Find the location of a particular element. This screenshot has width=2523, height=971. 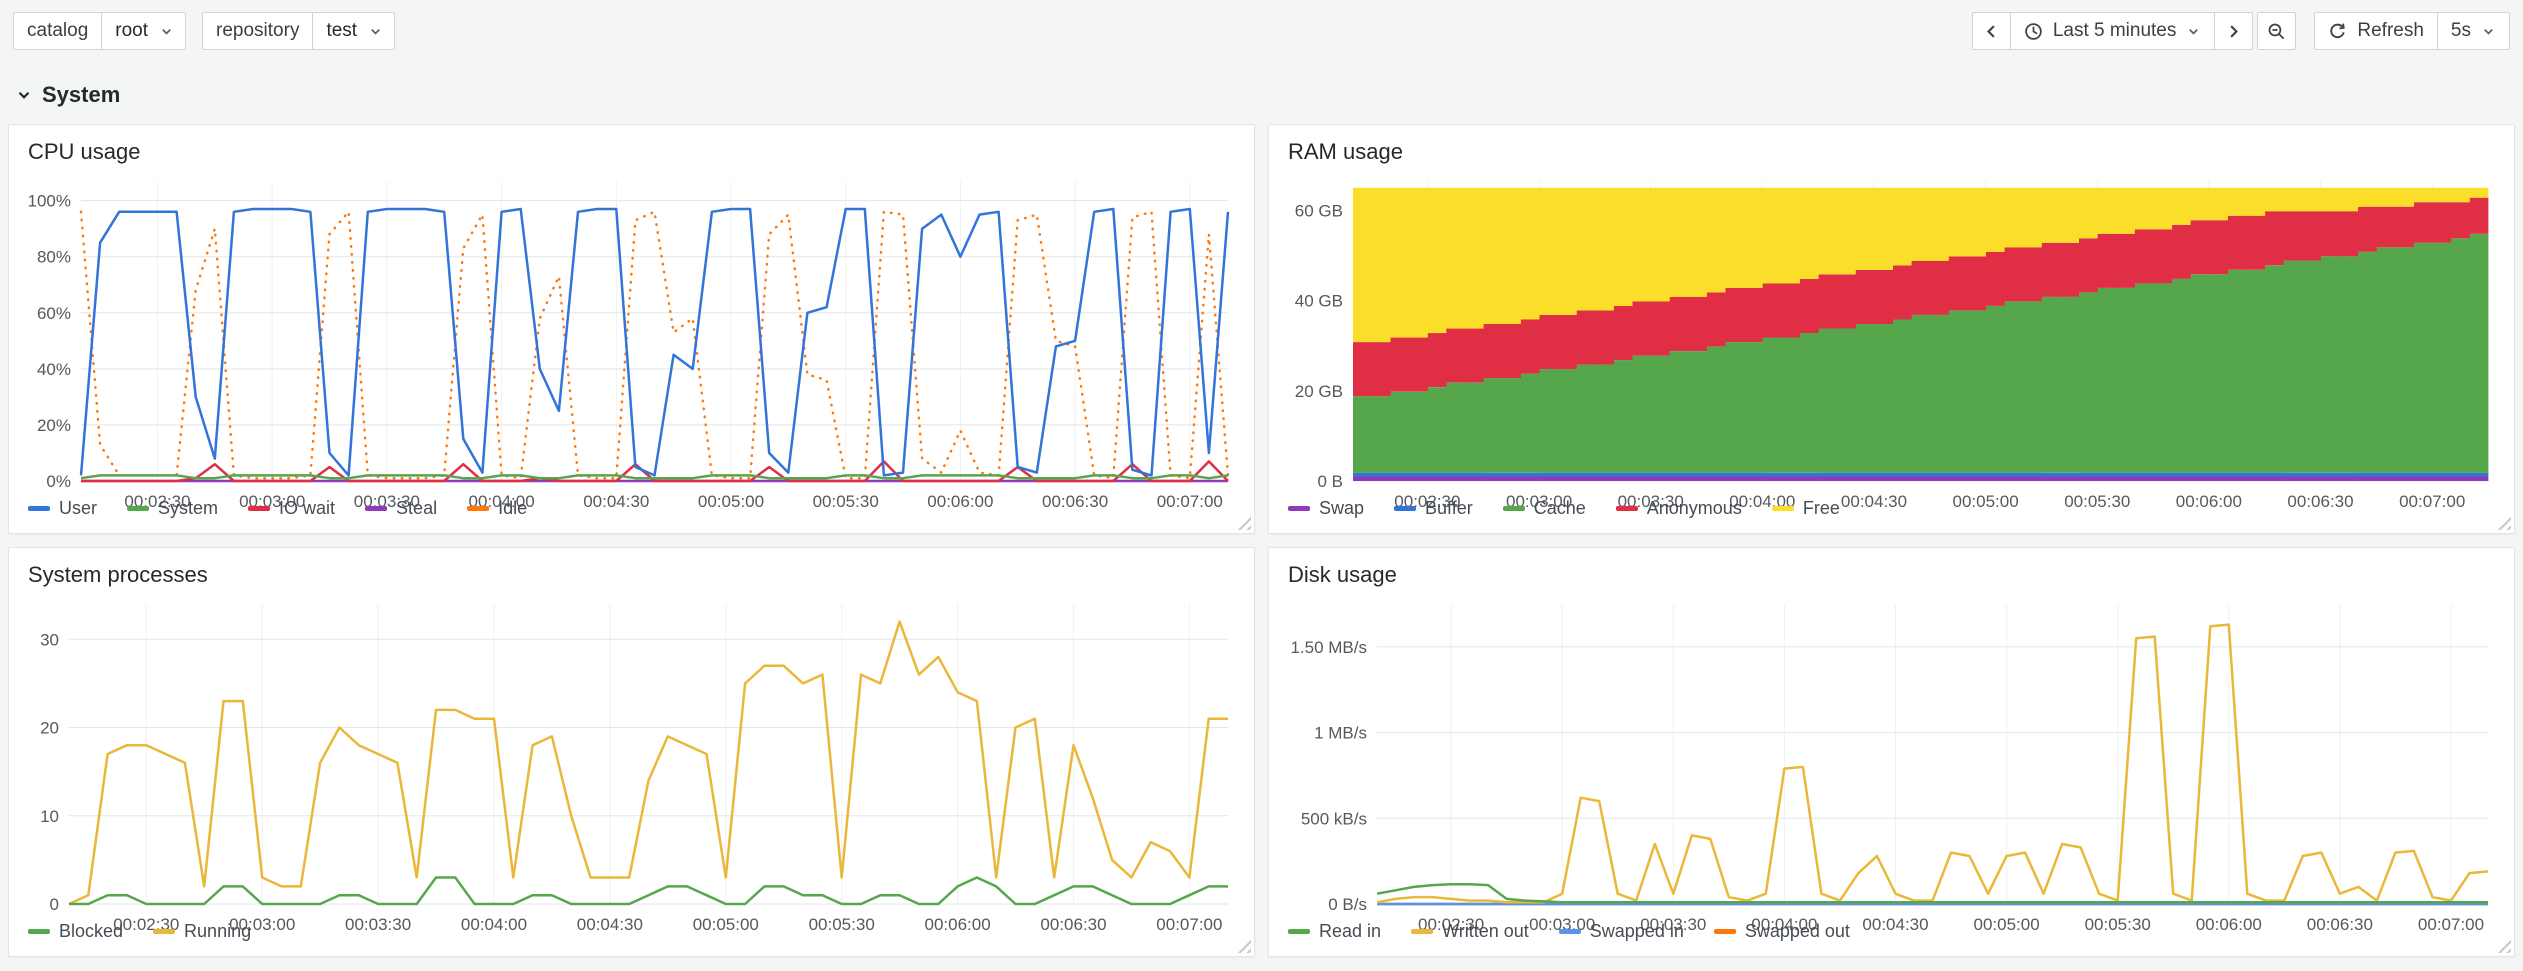

svg-text: 00:02:30 is located at coordinates (1451, 924).